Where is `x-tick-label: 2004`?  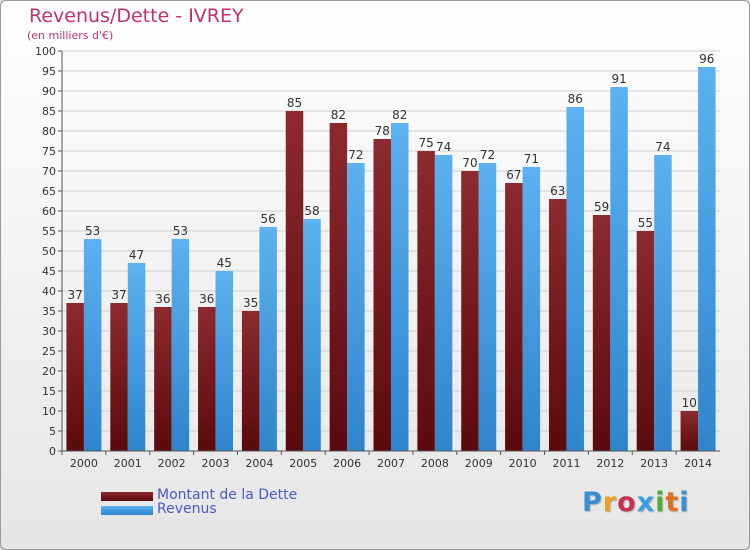
x-tick-label: 2004 is located at coordinates (259, 463).